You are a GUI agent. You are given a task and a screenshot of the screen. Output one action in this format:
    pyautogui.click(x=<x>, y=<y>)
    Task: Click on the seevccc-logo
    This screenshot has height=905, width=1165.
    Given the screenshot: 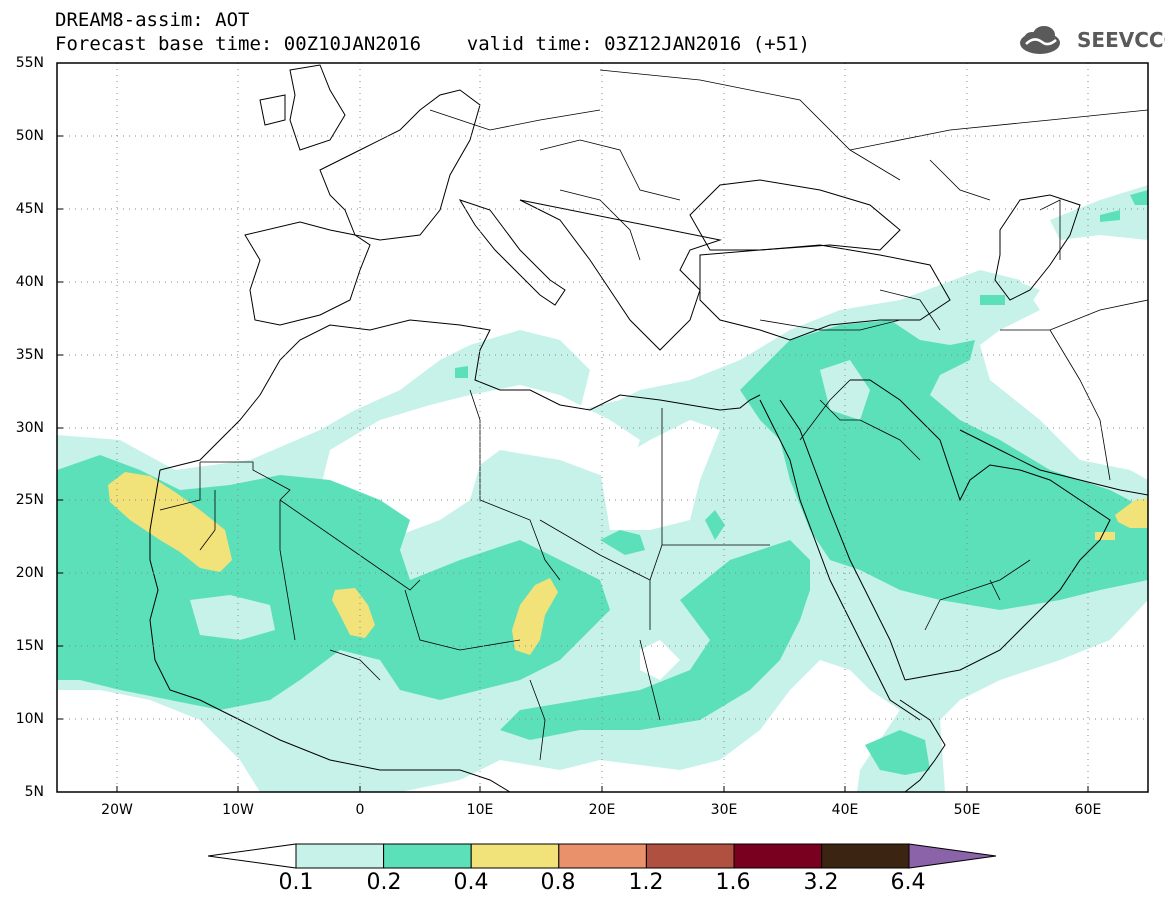 What is the action you would take?
    pyautogui.click(x=1040, y=40)
    